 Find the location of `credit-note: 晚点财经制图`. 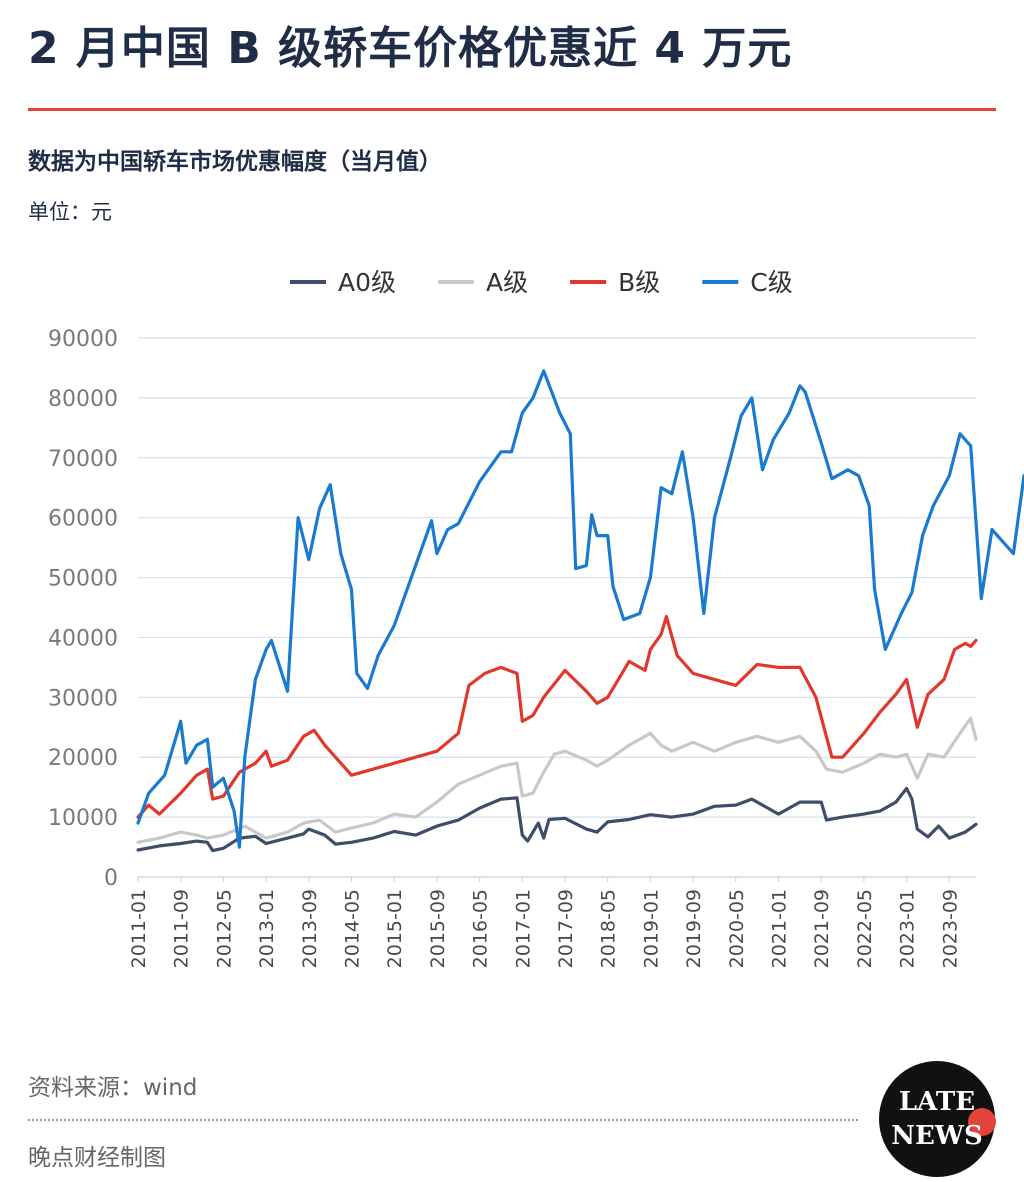

credit-note: 晚点财经制图 is located at coordinates (97, 1158).